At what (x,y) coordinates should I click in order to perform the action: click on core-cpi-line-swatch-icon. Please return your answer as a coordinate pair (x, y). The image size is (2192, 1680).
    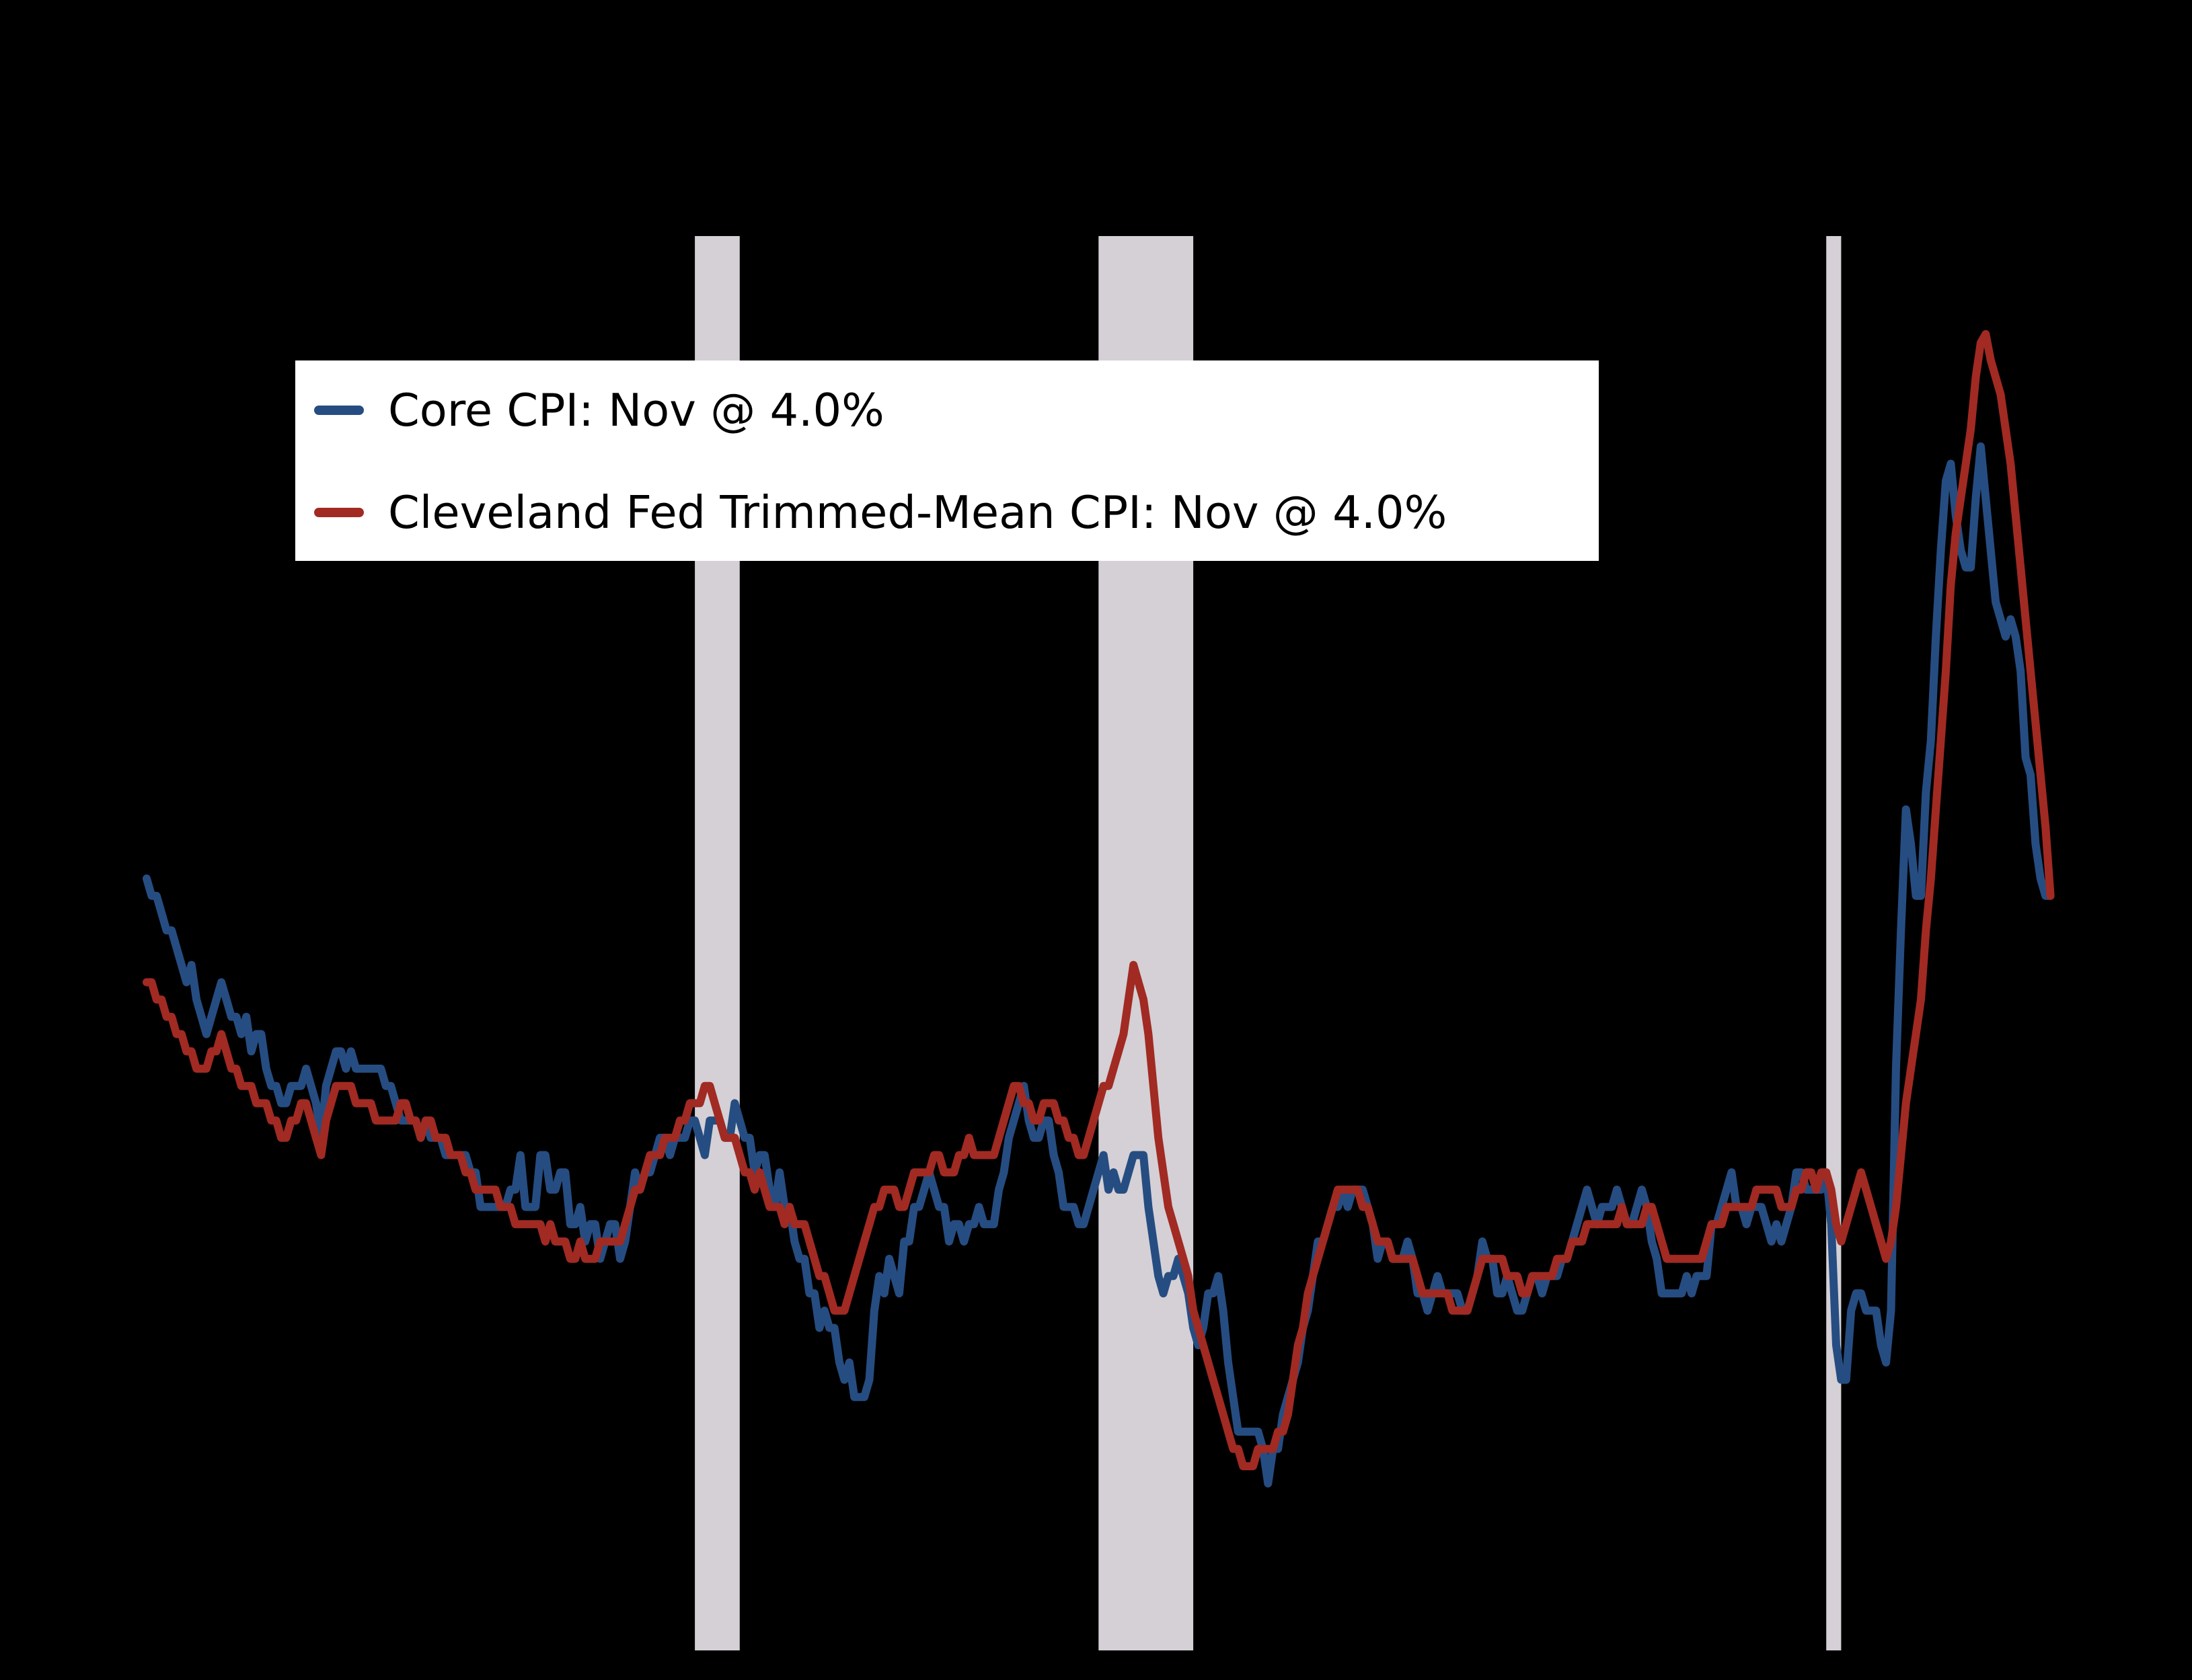
    Looking at the image, I should click on (339, 410).